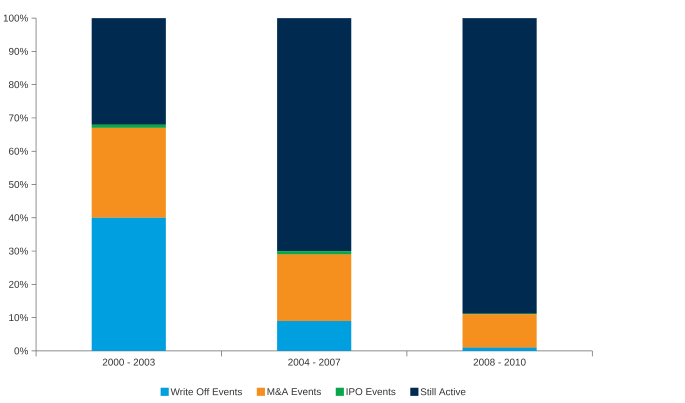 The width and height of the screenshot is (685, 403). Describe the element at coordinates (18, 151) in the screenshot. I see `y-tick-label: 60%` at that location.